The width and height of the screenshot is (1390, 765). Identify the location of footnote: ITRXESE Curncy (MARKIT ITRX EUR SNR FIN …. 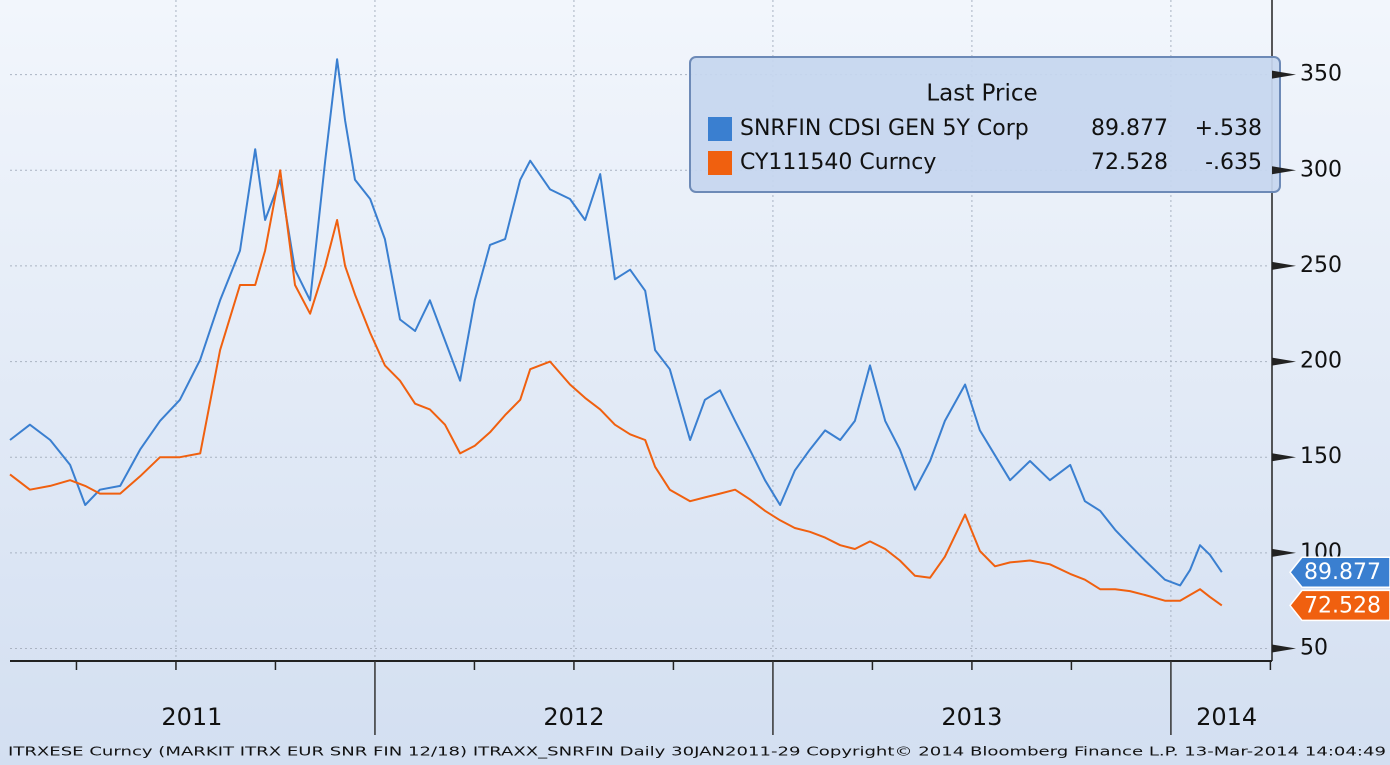
(697, 752).